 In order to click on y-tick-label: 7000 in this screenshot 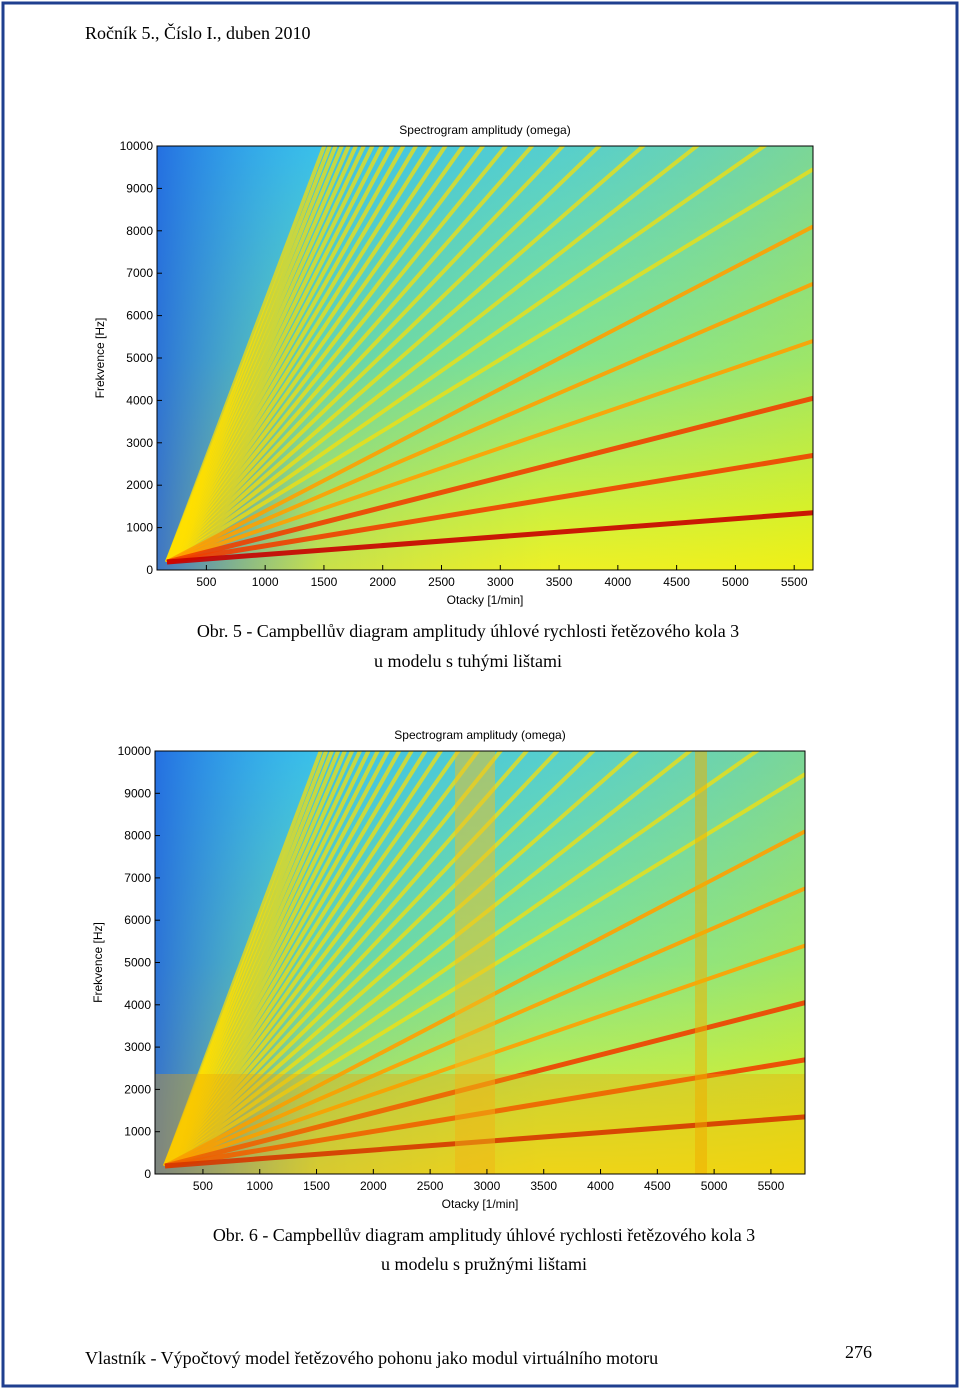, I will do `click(139, 273)`.